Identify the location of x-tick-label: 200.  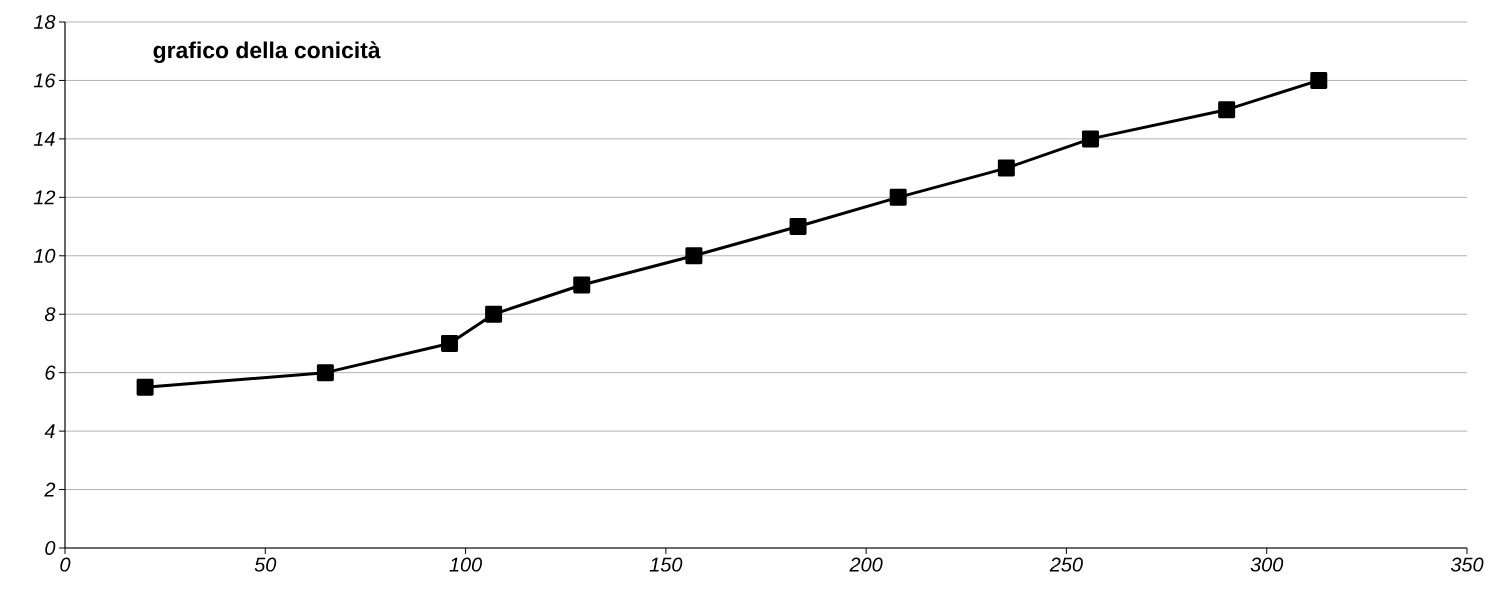
(866, 564).